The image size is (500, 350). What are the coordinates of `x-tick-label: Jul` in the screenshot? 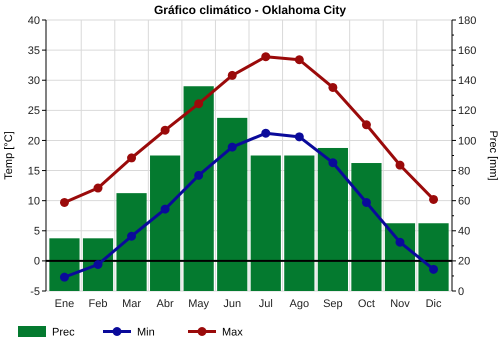 It's located at (265, 304).